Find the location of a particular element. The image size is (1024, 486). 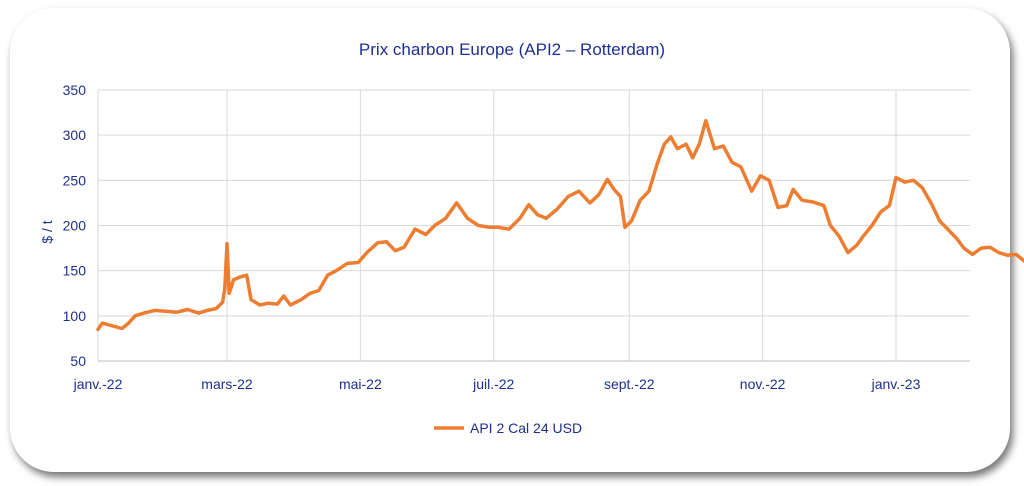

y-tick-label: 200 is located at coordinates (75, 226).